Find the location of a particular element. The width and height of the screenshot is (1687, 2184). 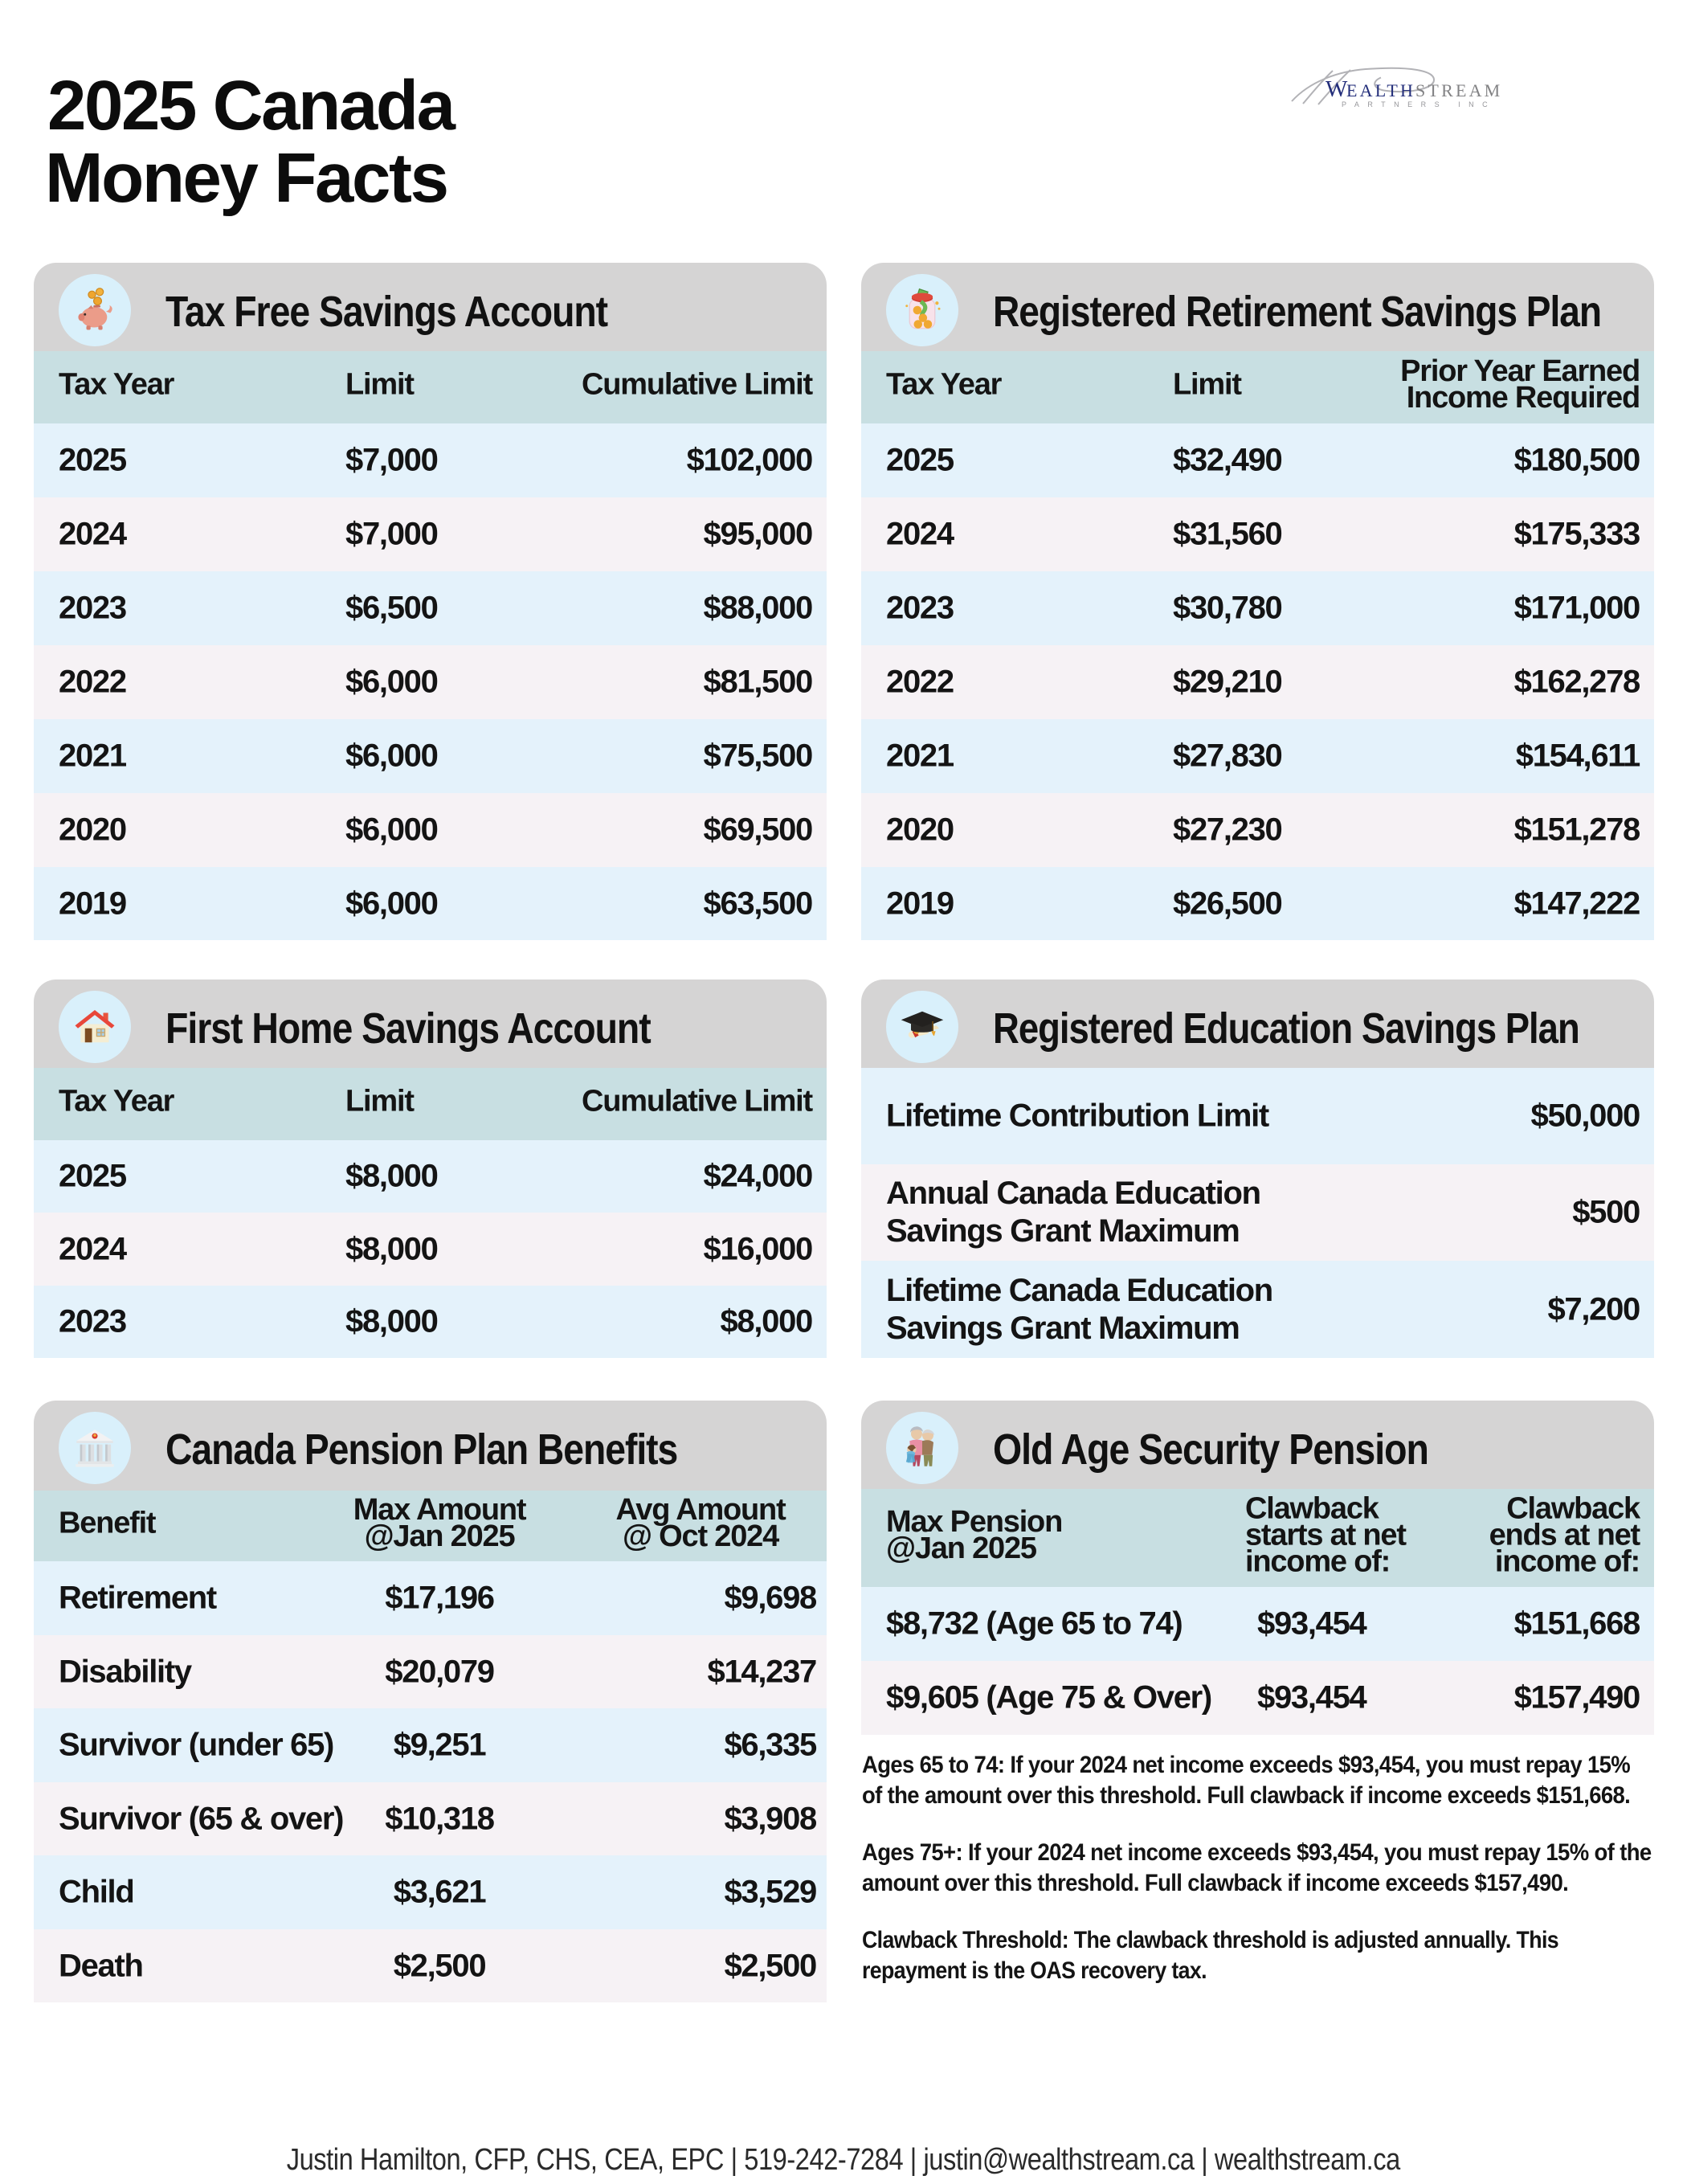

svg-text: W is located at coordinates (1337, 89).